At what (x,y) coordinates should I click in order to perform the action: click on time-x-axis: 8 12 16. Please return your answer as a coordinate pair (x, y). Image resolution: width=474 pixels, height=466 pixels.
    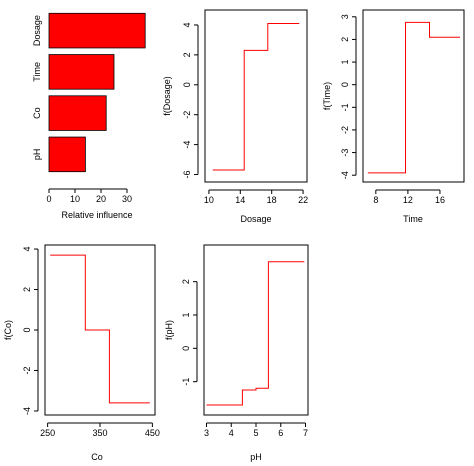
    Looking at the image, I should click on (409, 197).